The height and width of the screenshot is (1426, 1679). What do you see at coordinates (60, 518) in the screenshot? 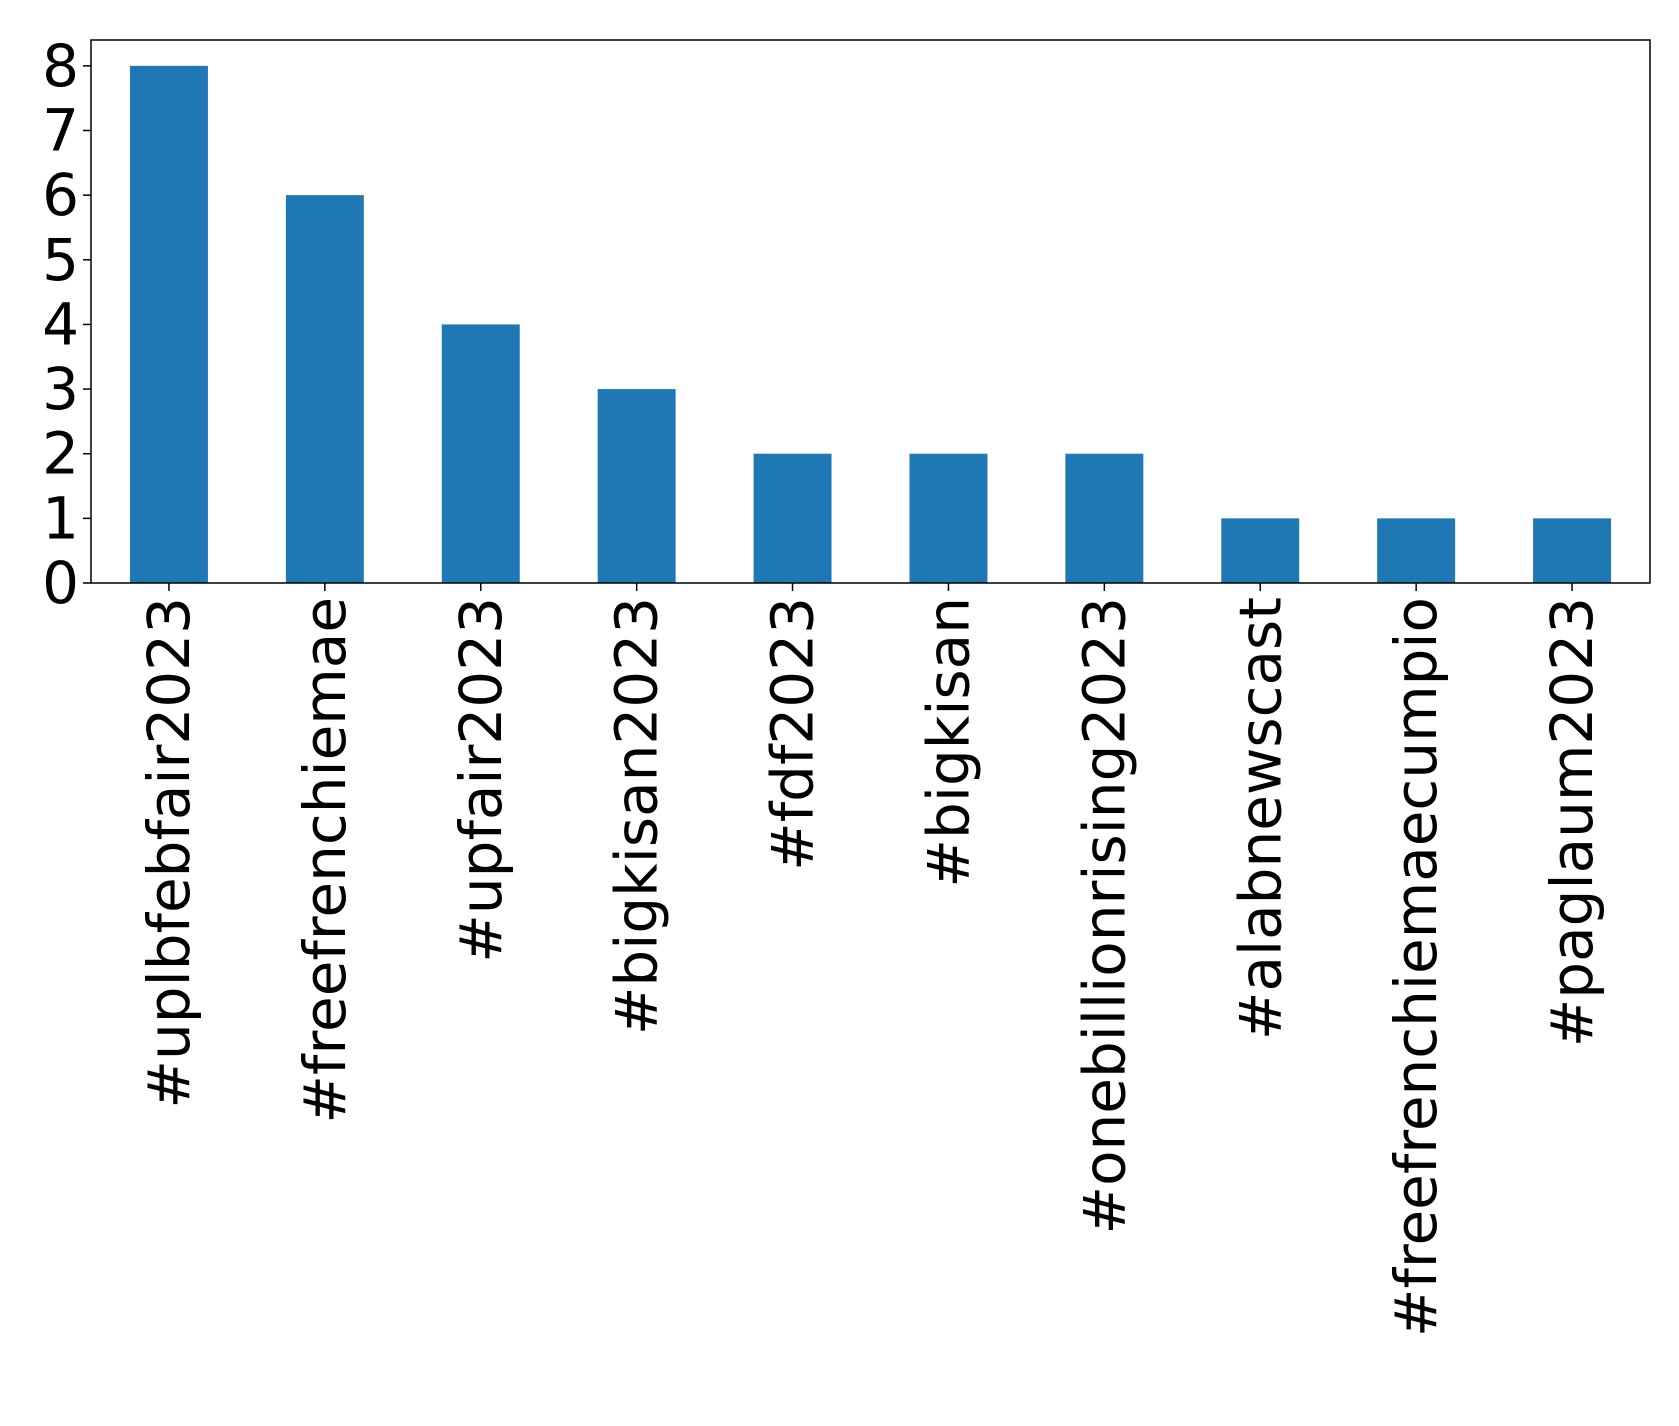
I see `y-tick-label: 1` at bounding box center [60, 518].